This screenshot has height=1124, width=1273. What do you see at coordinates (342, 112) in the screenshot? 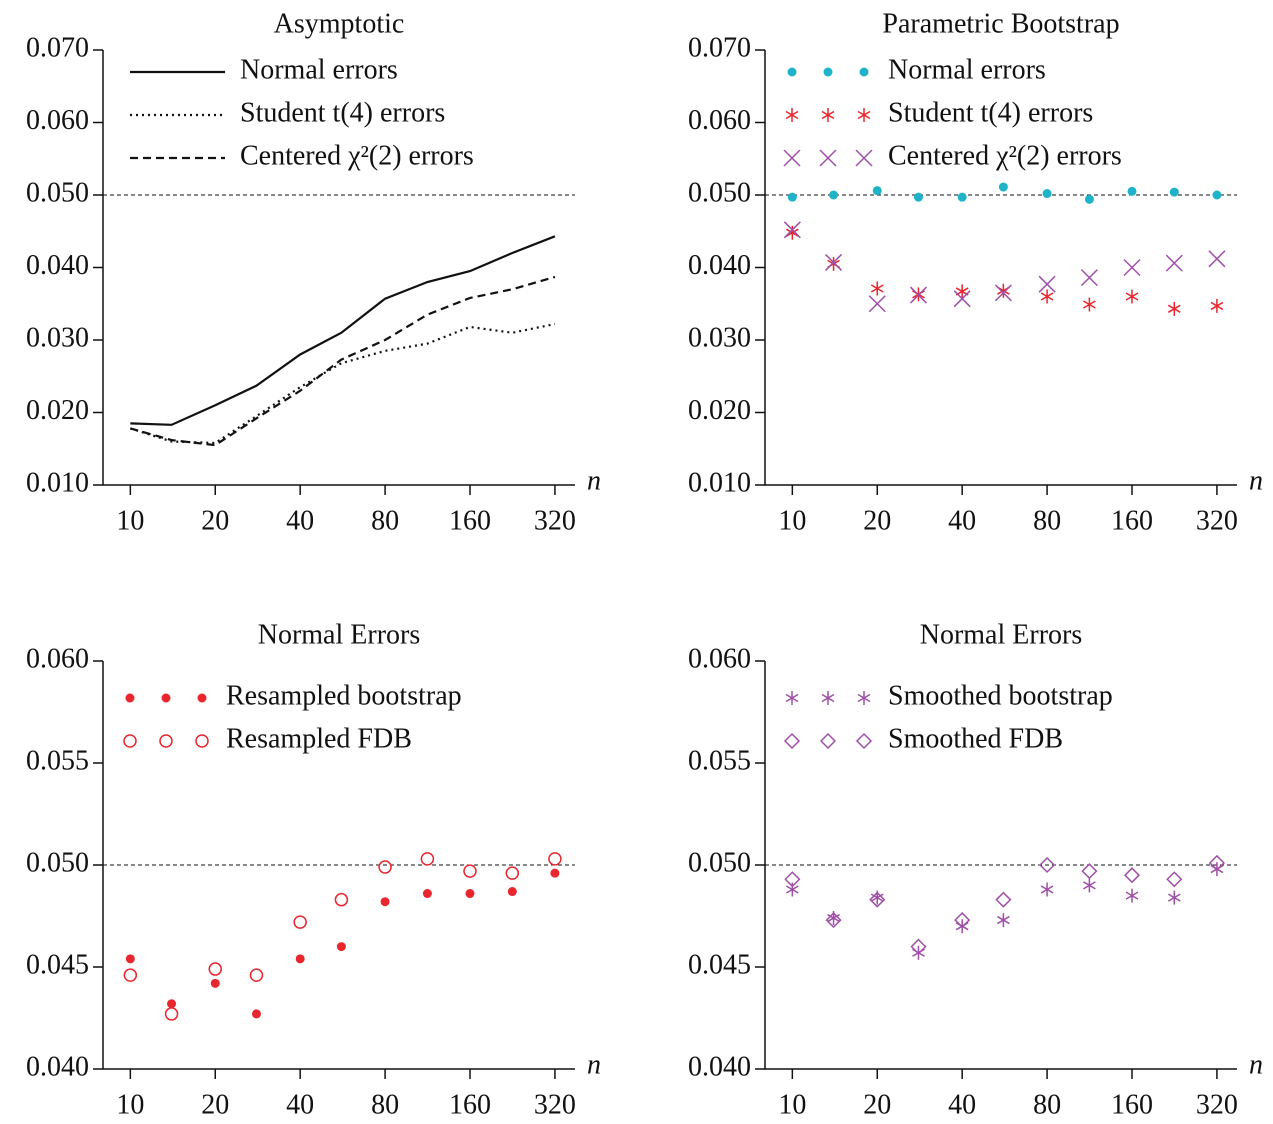
I see `legend-label: Student t(4) errors` at bounding box center [342, 112].